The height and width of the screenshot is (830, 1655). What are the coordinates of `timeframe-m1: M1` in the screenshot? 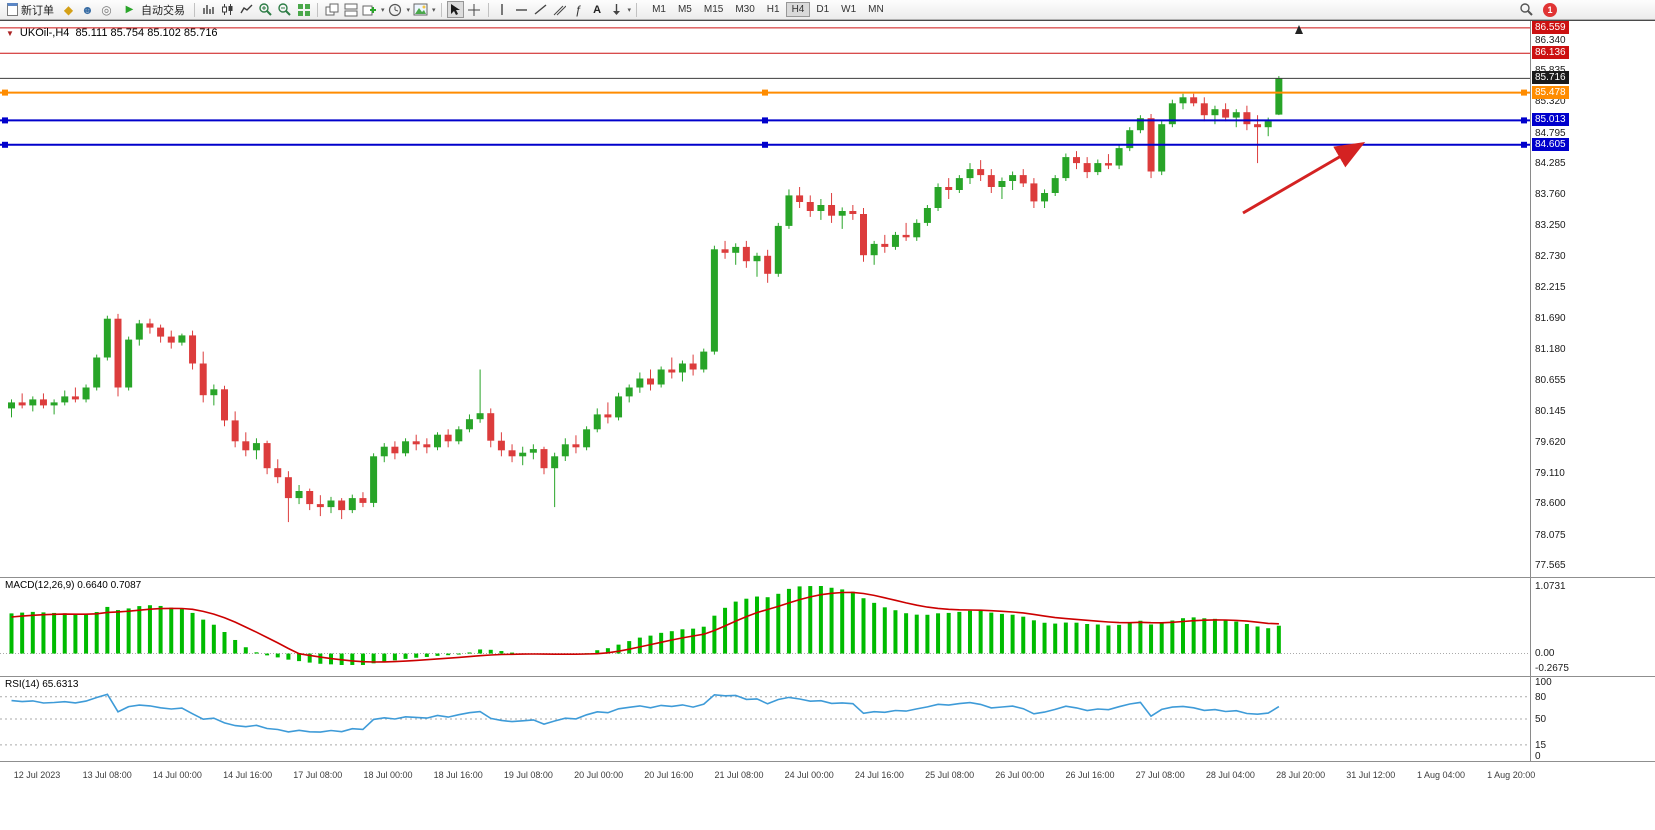 It's located at (659, 9).